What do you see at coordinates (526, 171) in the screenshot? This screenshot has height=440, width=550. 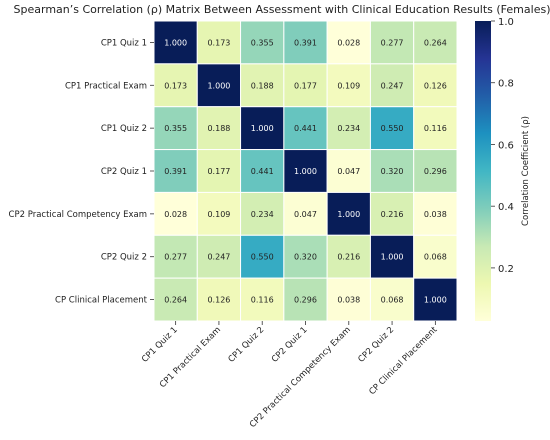 I see `colorbar-label: Correlation Coefficient (ρ)` at bounding box center [526, 171].